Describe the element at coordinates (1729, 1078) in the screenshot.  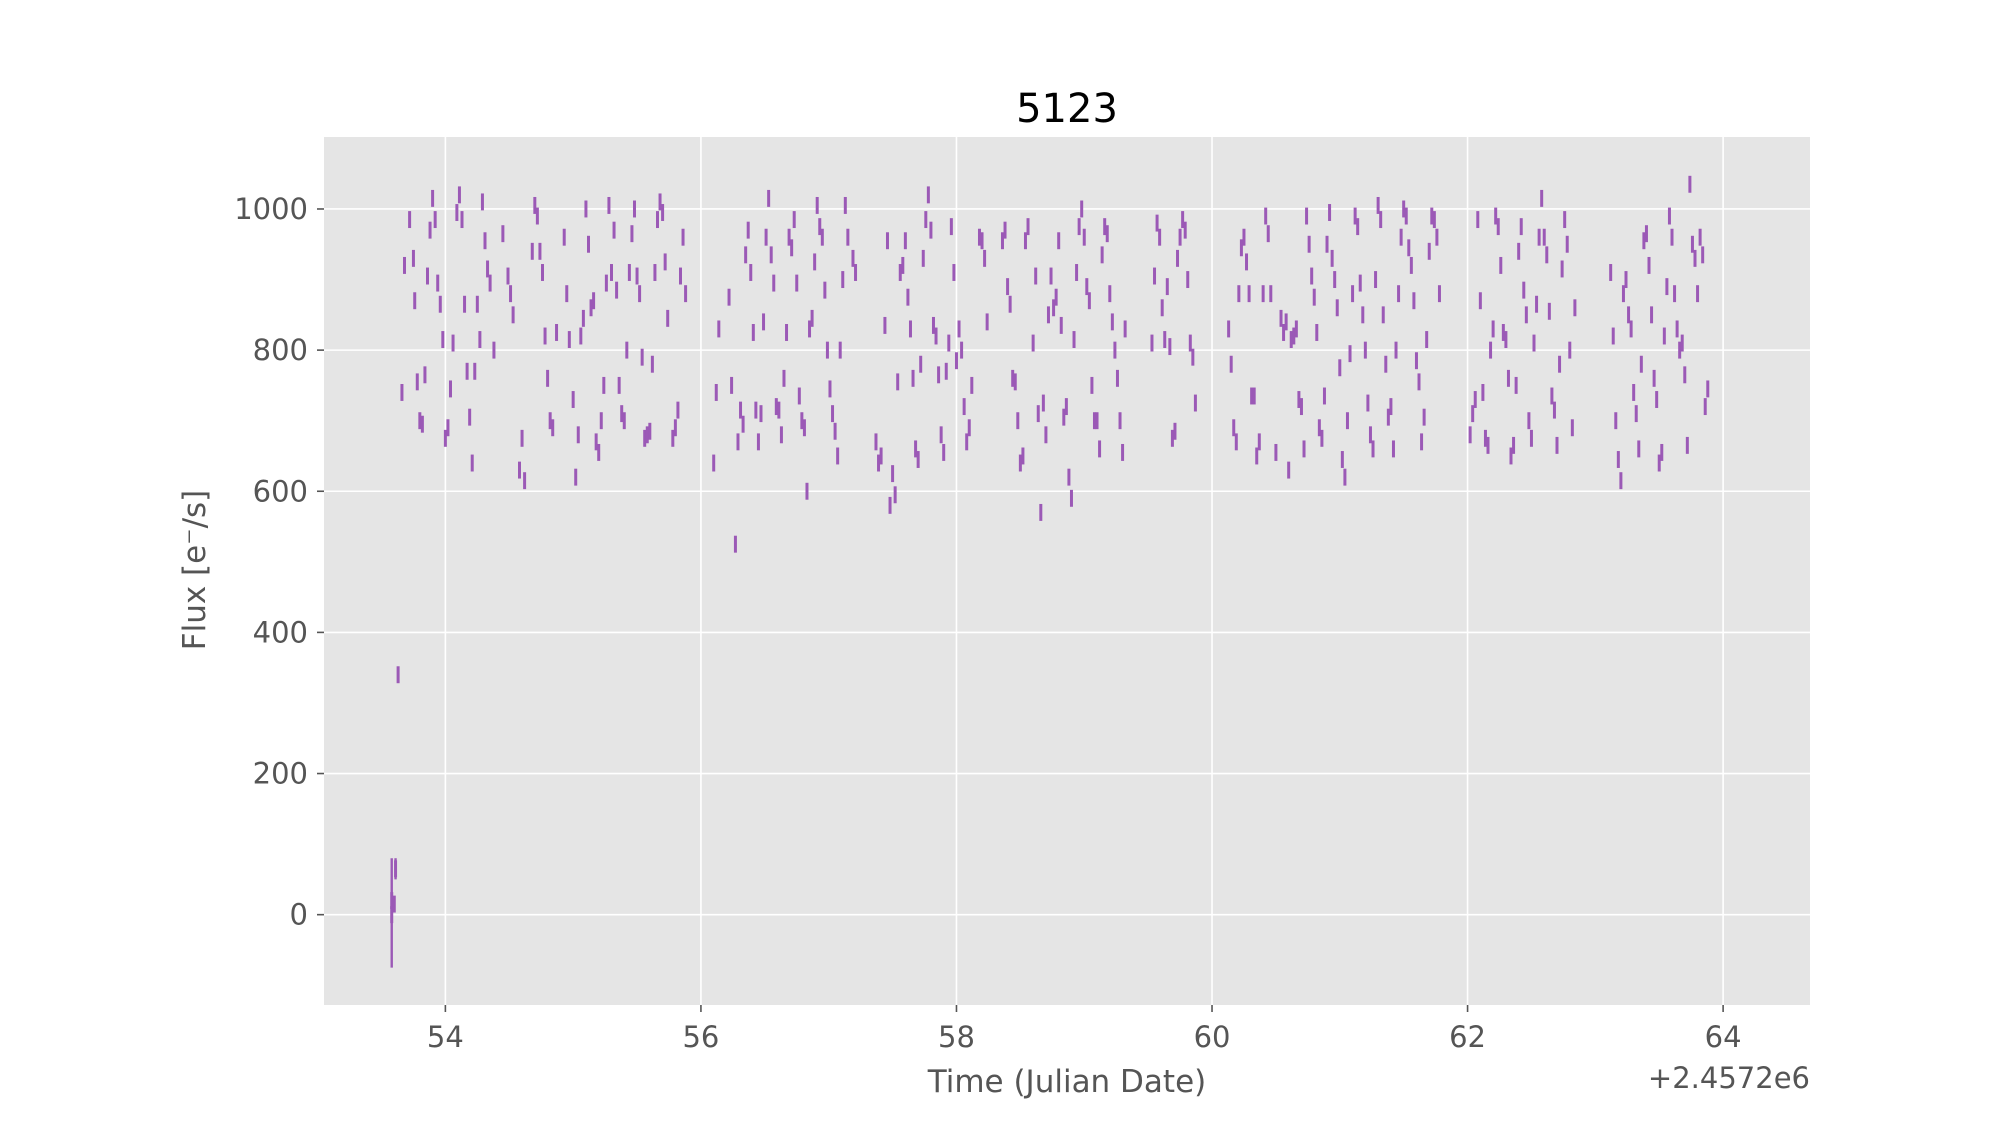
I see `x-axis-offset-label: +2.4572e6` at that location.